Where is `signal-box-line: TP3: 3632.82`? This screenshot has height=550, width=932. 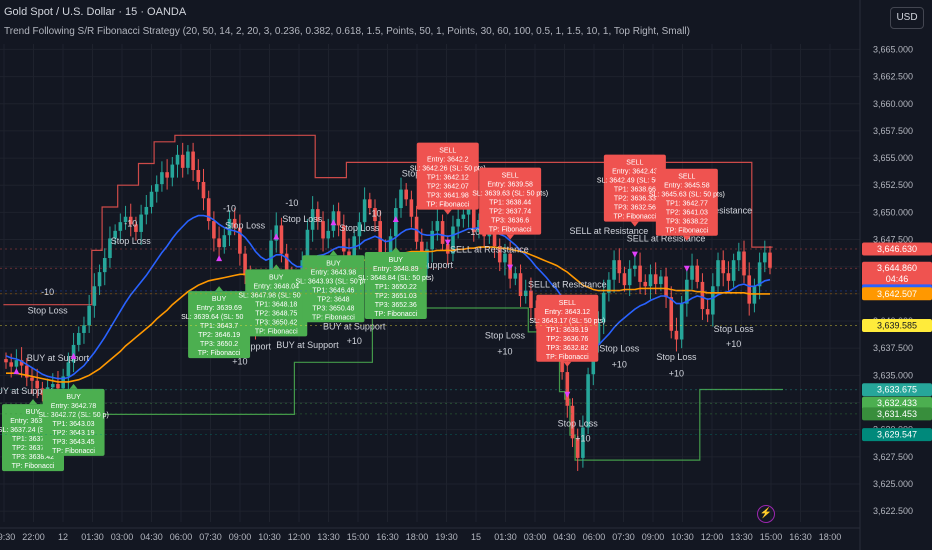 signal-box-line: TP3: 3632.82 is located at coordinates (567, 348).